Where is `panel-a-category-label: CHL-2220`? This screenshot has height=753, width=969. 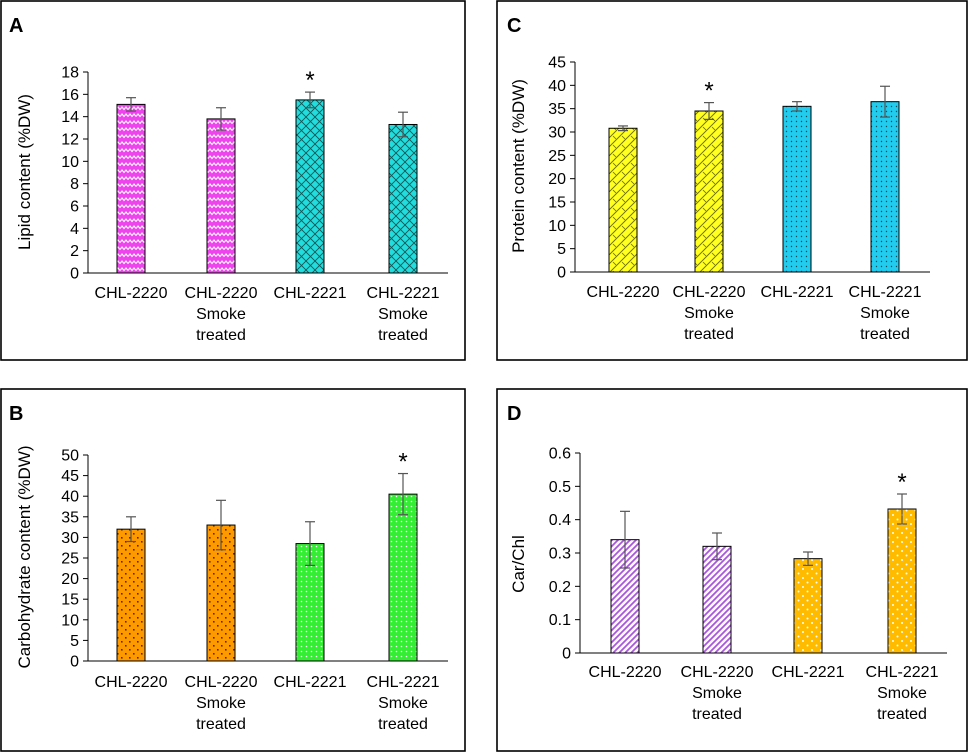 panel-a-category-label: CHL-2220 is located at coordinates (131, 293).